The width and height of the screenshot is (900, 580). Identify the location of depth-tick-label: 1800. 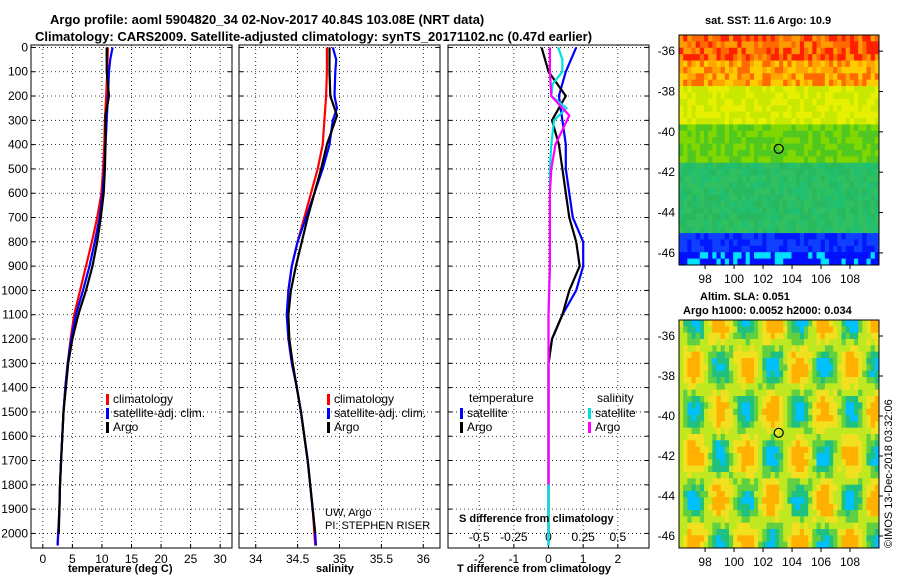
(14, 485).